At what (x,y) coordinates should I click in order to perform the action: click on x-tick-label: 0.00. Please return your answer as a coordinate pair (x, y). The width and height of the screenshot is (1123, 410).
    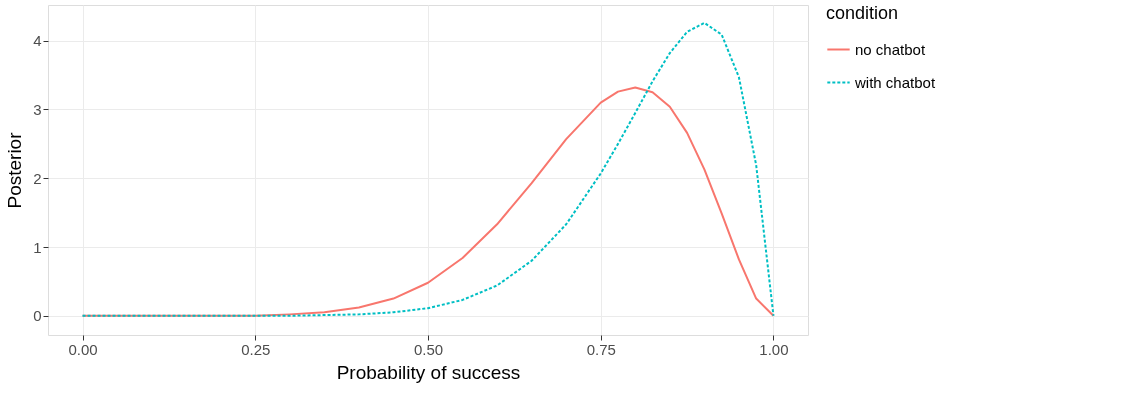
    Looking at the image, I should click on (83, 349).